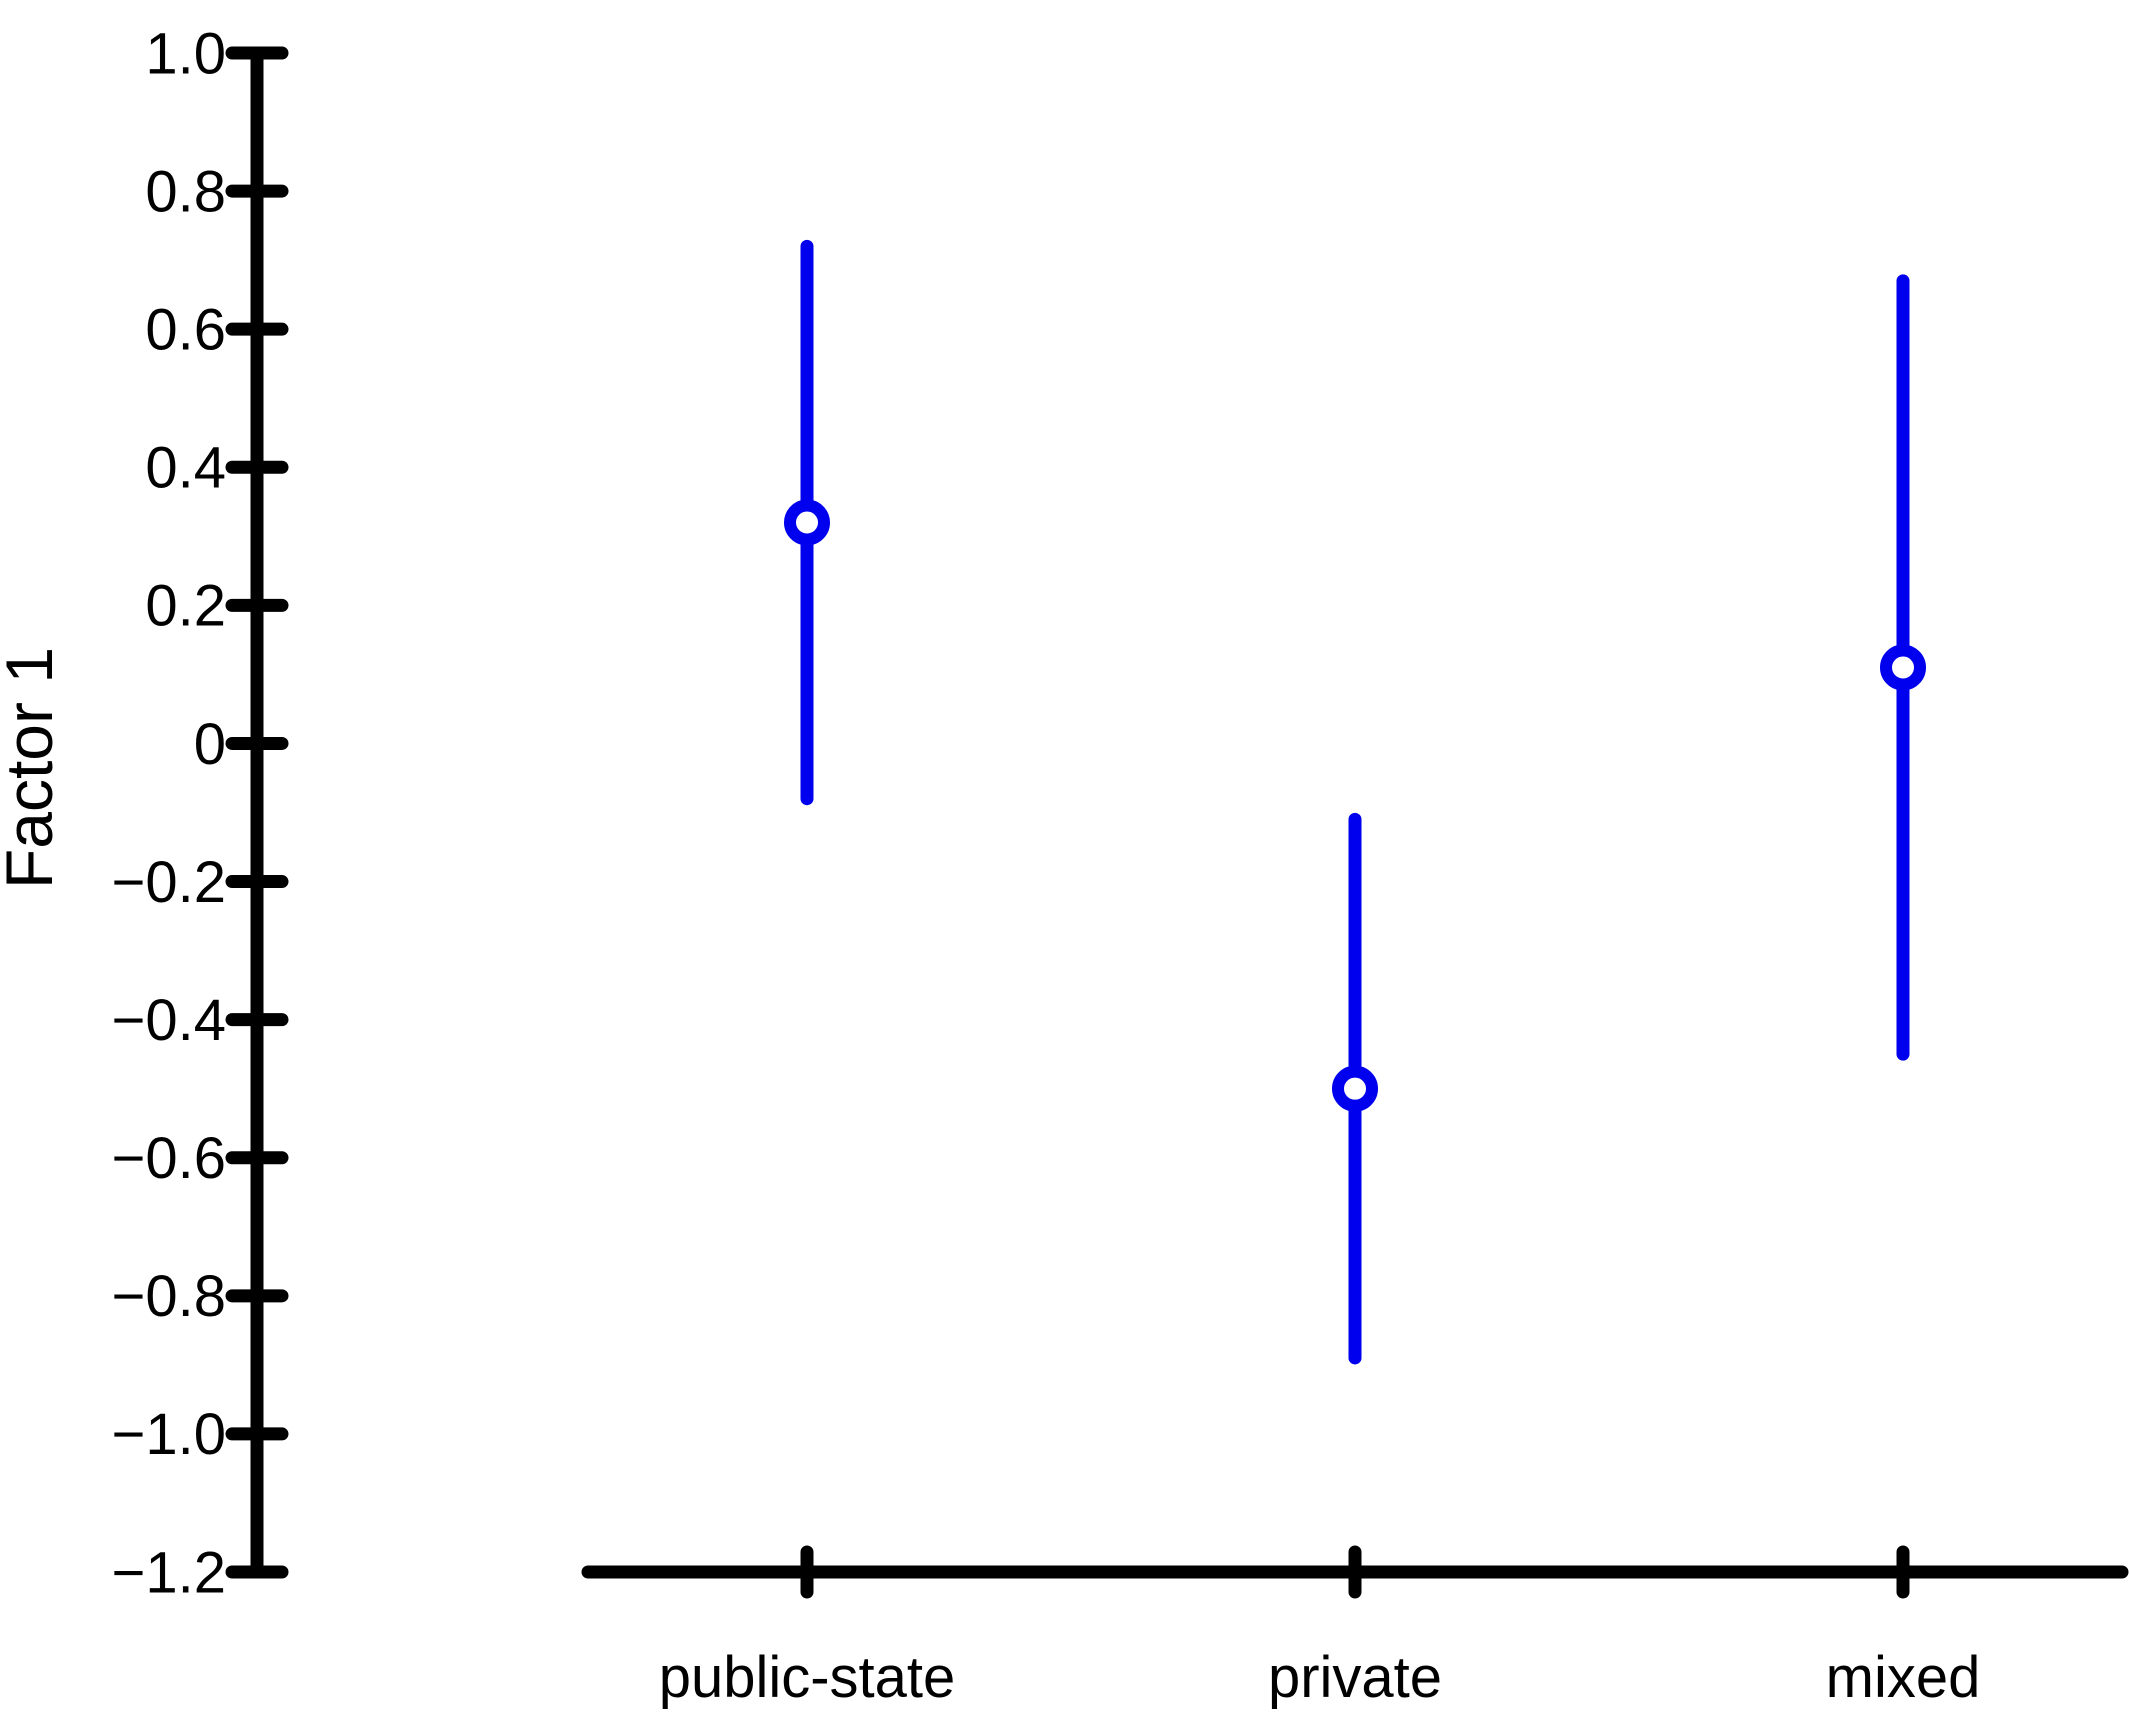  I want to click on y-axis-tick-label: 0.2, so click(185, 606).